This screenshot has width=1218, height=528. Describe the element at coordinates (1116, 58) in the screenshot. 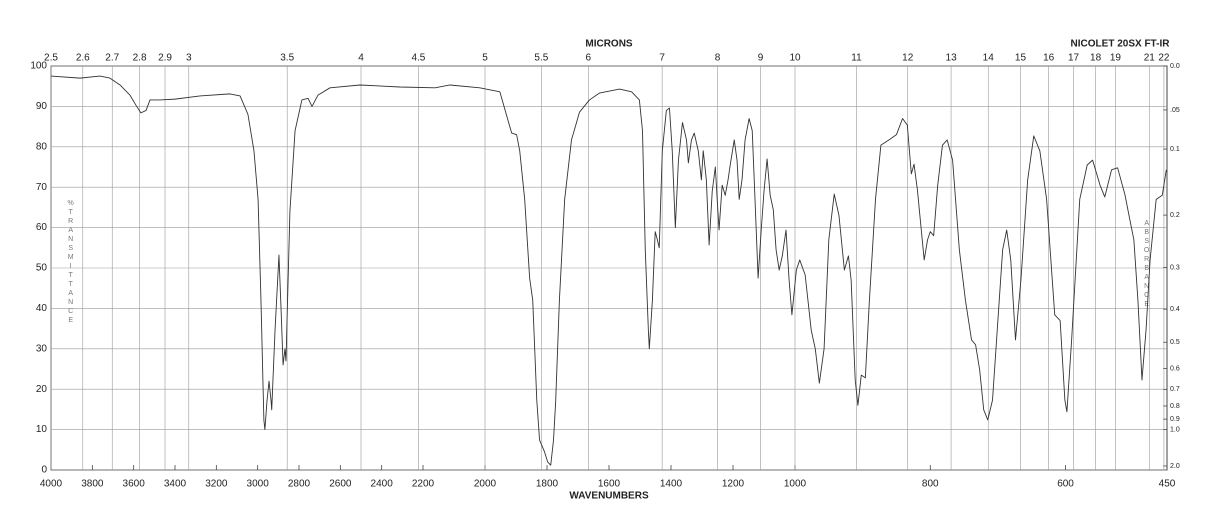

I see `x2-tick-label: 19` at that location.